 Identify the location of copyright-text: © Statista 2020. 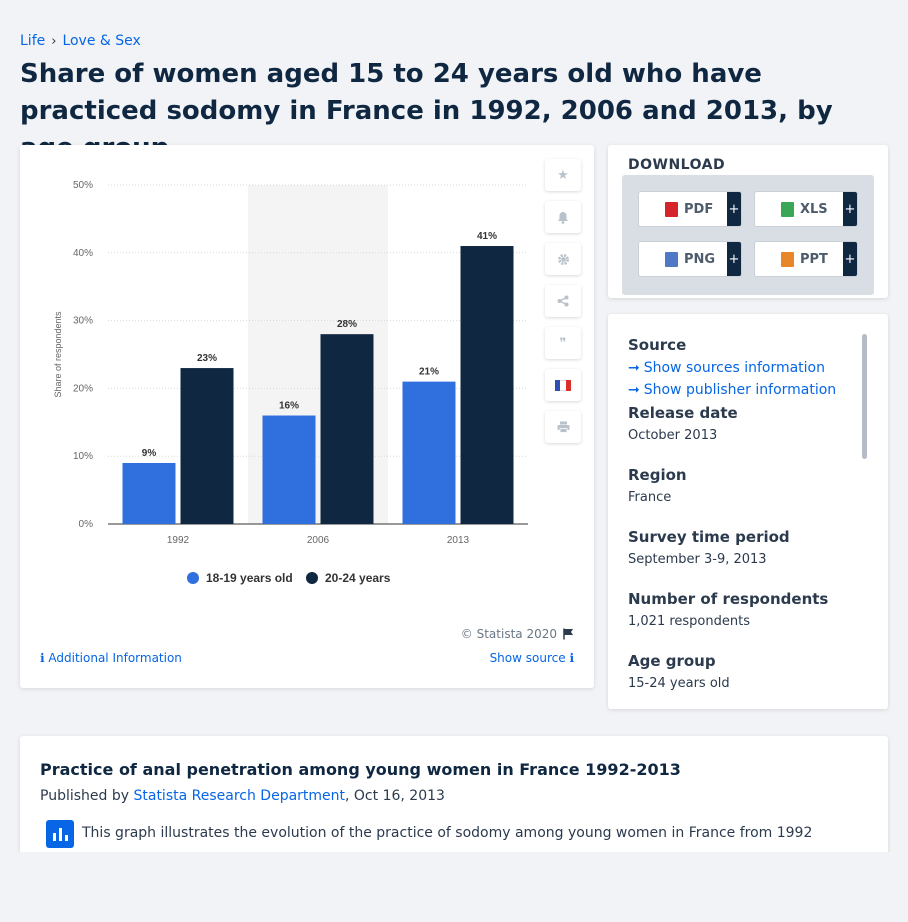
(508, 634).